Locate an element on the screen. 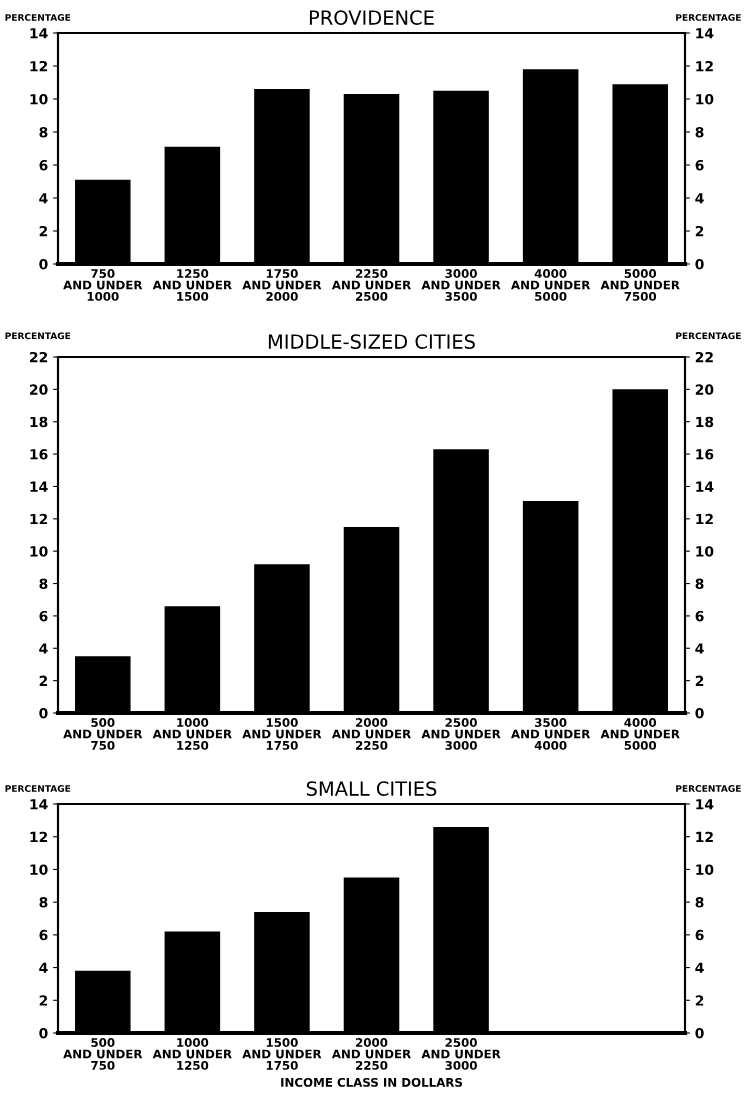 This screenshot has height=1103, width=747. chart-title: SMALL CITIES is located at coordinates (371, 788).